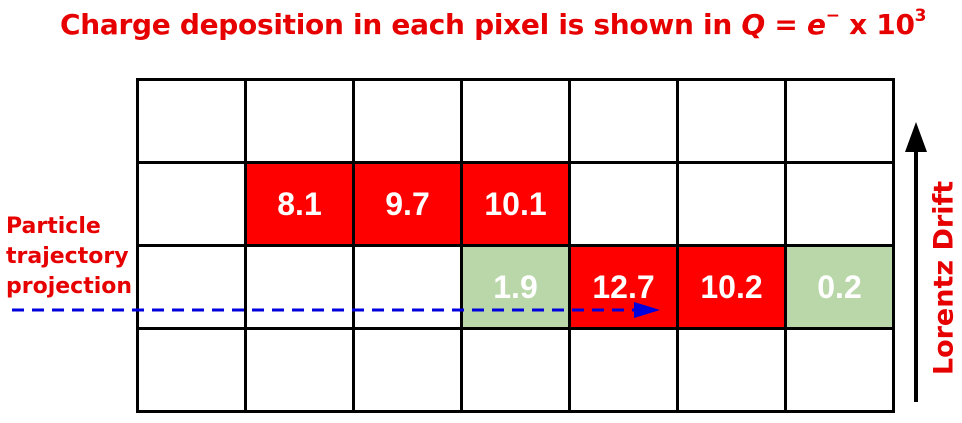  I want to click on pixel-cell-value: 10.1, so click(517, 205).